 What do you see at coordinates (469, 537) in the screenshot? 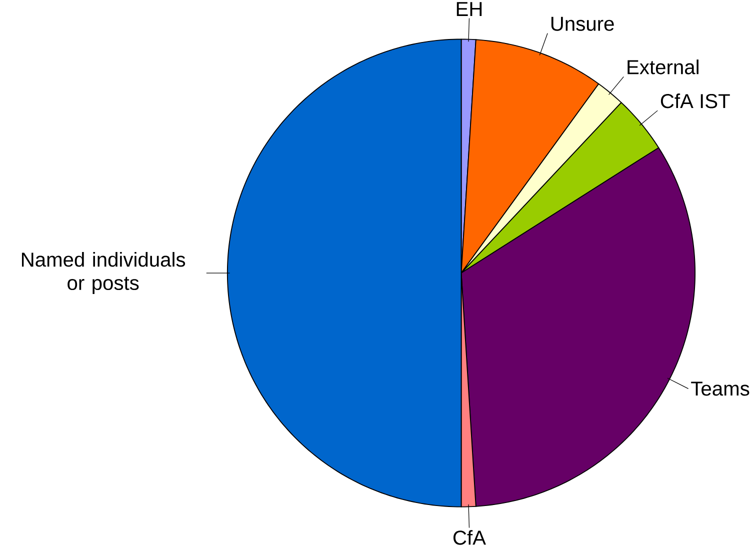
I see `slice-label: CfA` at bounding box center [469, 537].